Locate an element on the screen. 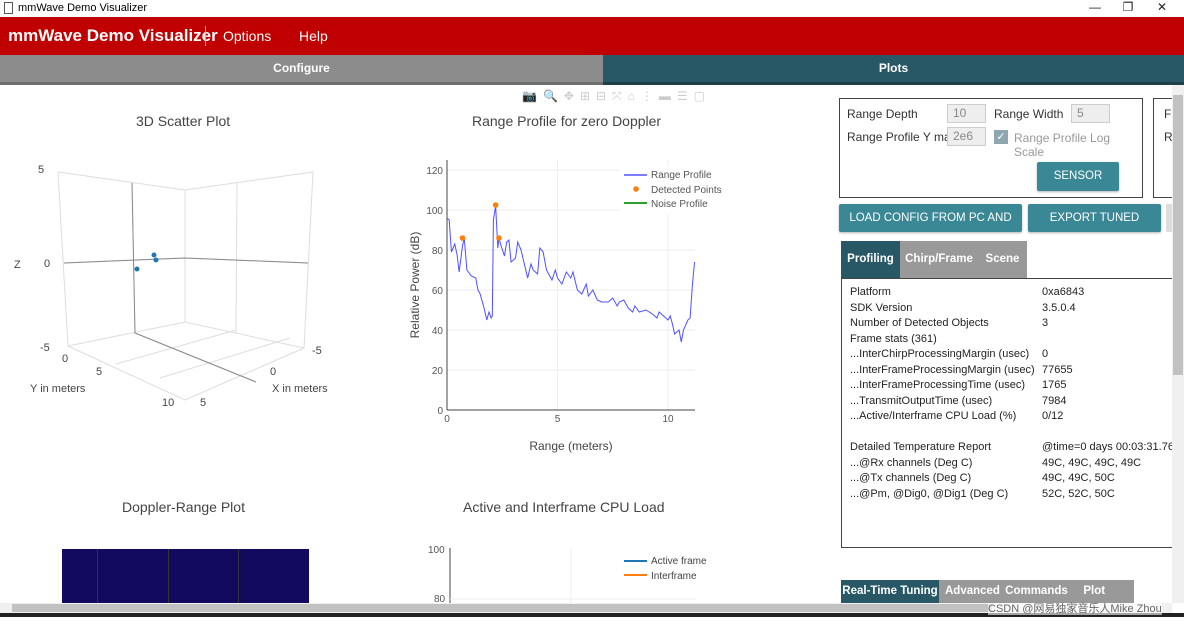  x-tick: 5 is located at coordinates (203, 403).